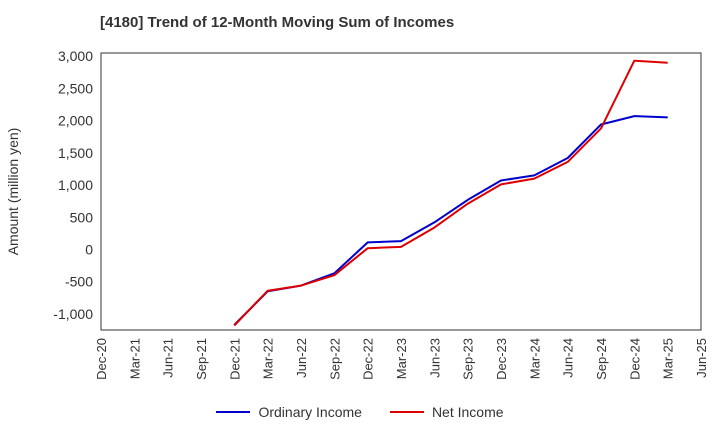 The image size is (720, 440). I want to click on x-tick-label: Dec-22, so click(368, 359).